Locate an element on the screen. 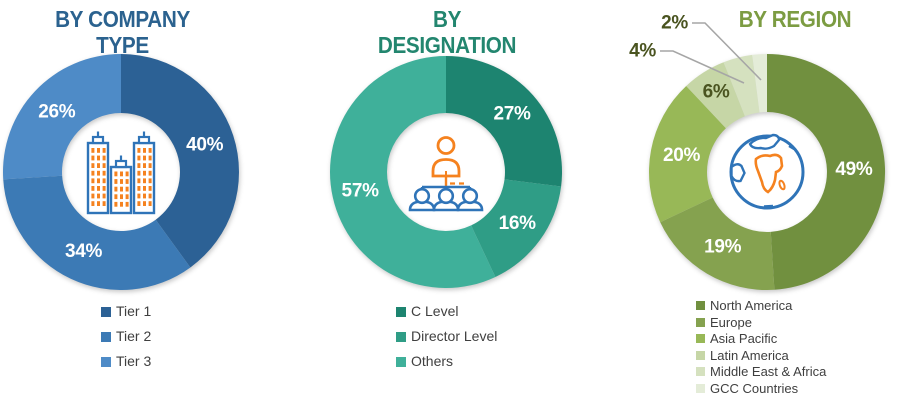 The width and height of the screenshot is (900, 408). legend-item-tier-2: Tier 2 is located at coordinates (126, 336).